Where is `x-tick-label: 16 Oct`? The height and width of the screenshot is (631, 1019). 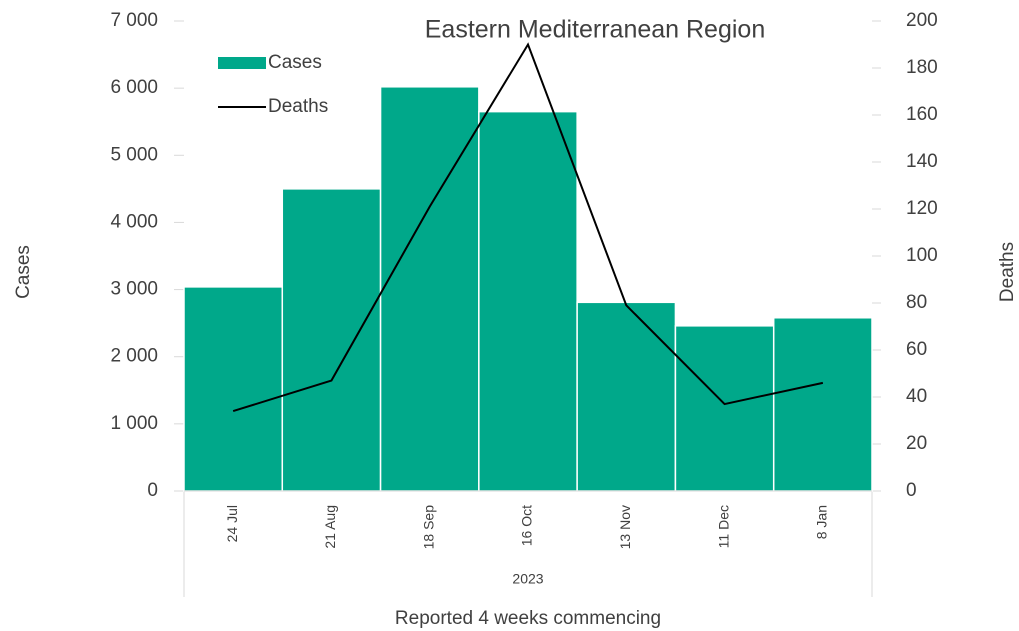 x-tick-label: 16 Oct is located at coordinates (527, 525).